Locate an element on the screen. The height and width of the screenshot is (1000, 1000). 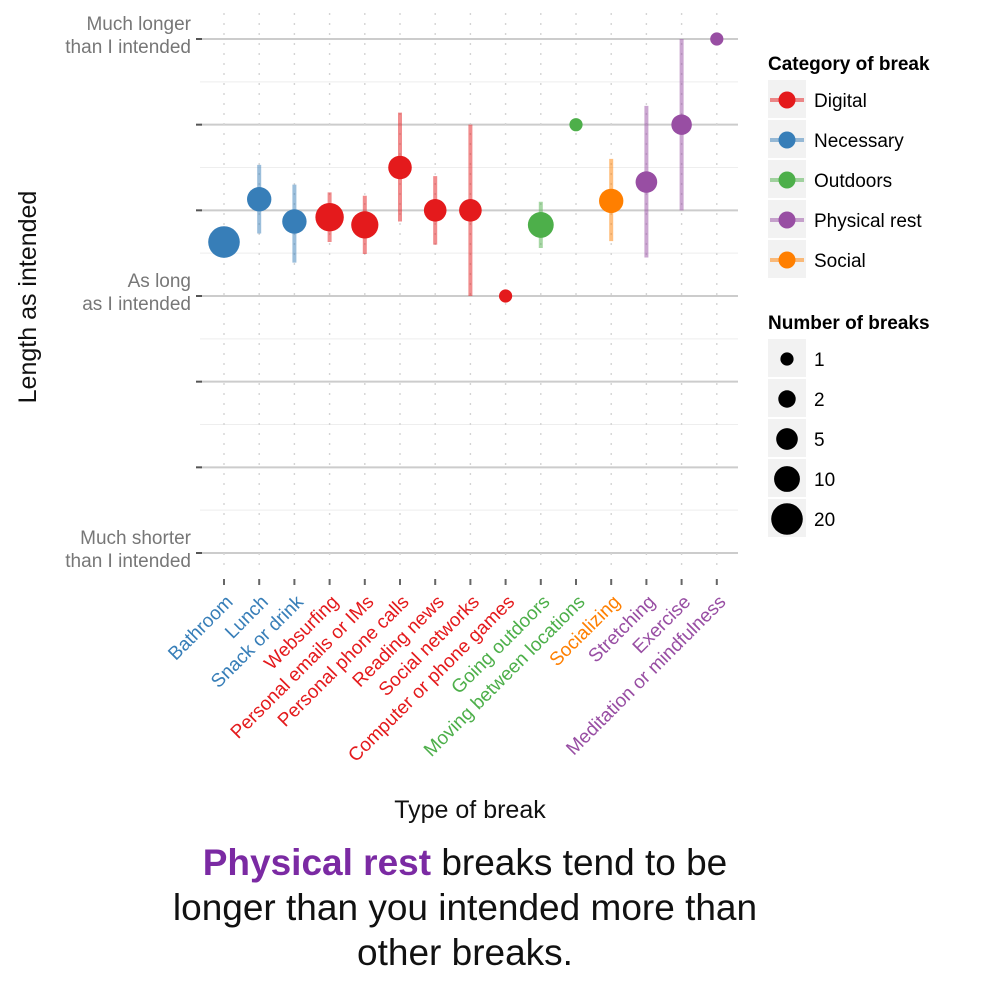
category-legend-label: Social is located at coordinates (840, 261).